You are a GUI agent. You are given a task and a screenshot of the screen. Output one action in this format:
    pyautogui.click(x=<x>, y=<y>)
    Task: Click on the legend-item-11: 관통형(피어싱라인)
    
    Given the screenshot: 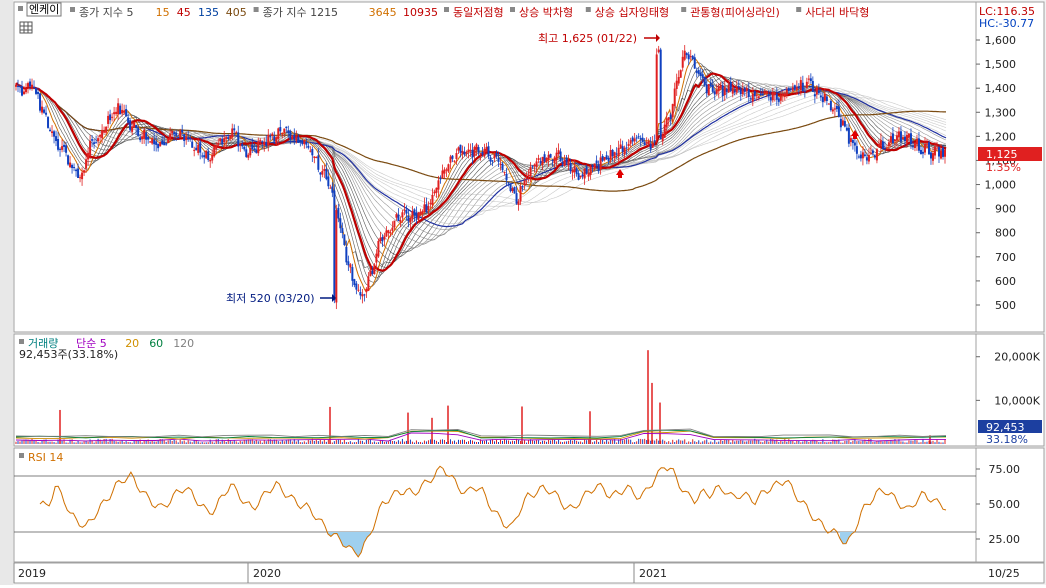 What is the action you would take?
    pyautogui.click(x=735, y=12)
    